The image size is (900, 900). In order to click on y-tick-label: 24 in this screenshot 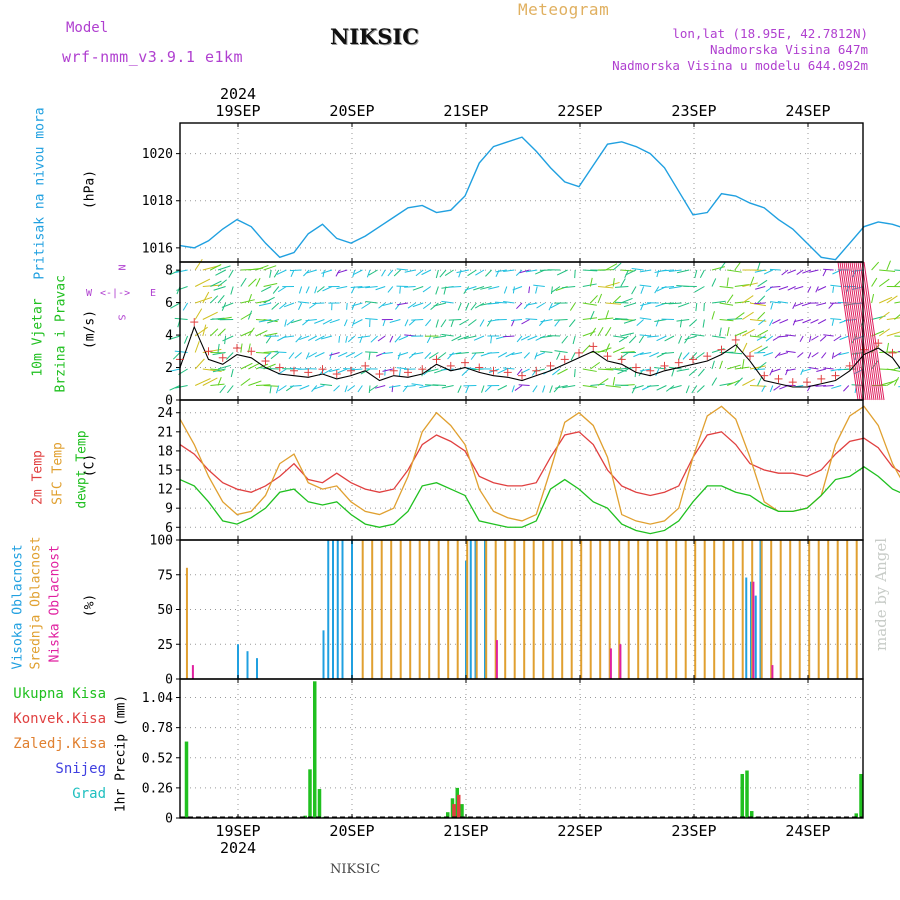, I will do `click(165, 413)`.